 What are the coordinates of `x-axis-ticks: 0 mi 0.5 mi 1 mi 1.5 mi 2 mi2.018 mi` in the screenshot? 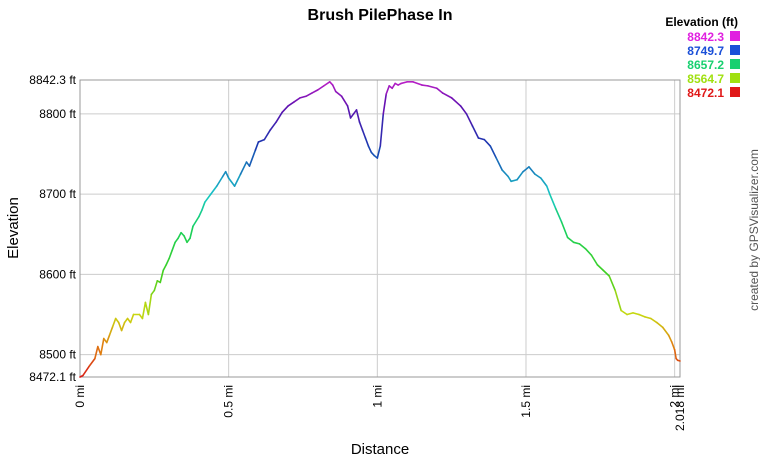 It's located at (380, 408).